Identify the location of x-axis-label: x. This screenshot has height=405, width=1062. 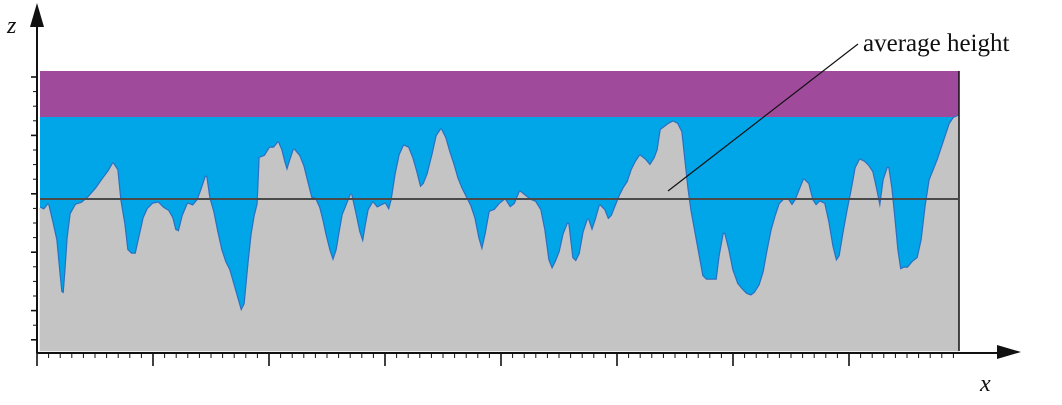
(985, 384).